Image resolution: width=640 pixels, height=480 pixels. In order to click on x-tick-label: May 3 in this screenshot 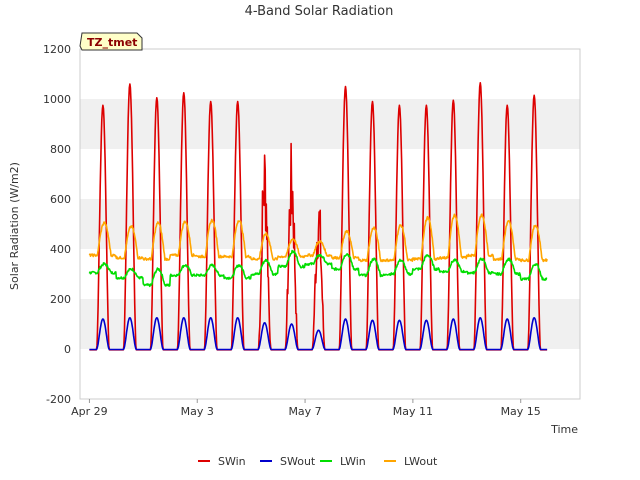, I will do `click(197, 411)`.